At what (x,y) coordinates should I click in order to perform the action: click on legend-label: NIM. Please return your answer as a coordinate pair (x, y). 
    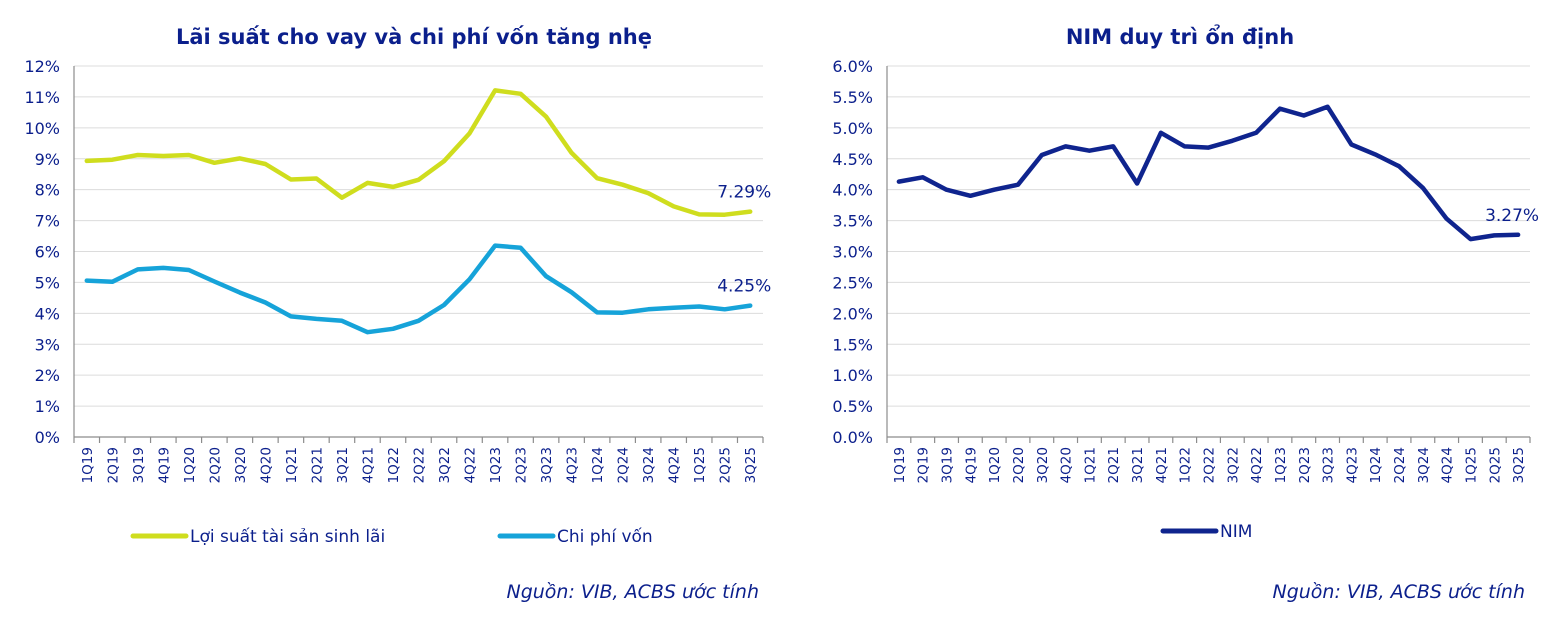
    Looking at the image, I should click on (1236, 532).